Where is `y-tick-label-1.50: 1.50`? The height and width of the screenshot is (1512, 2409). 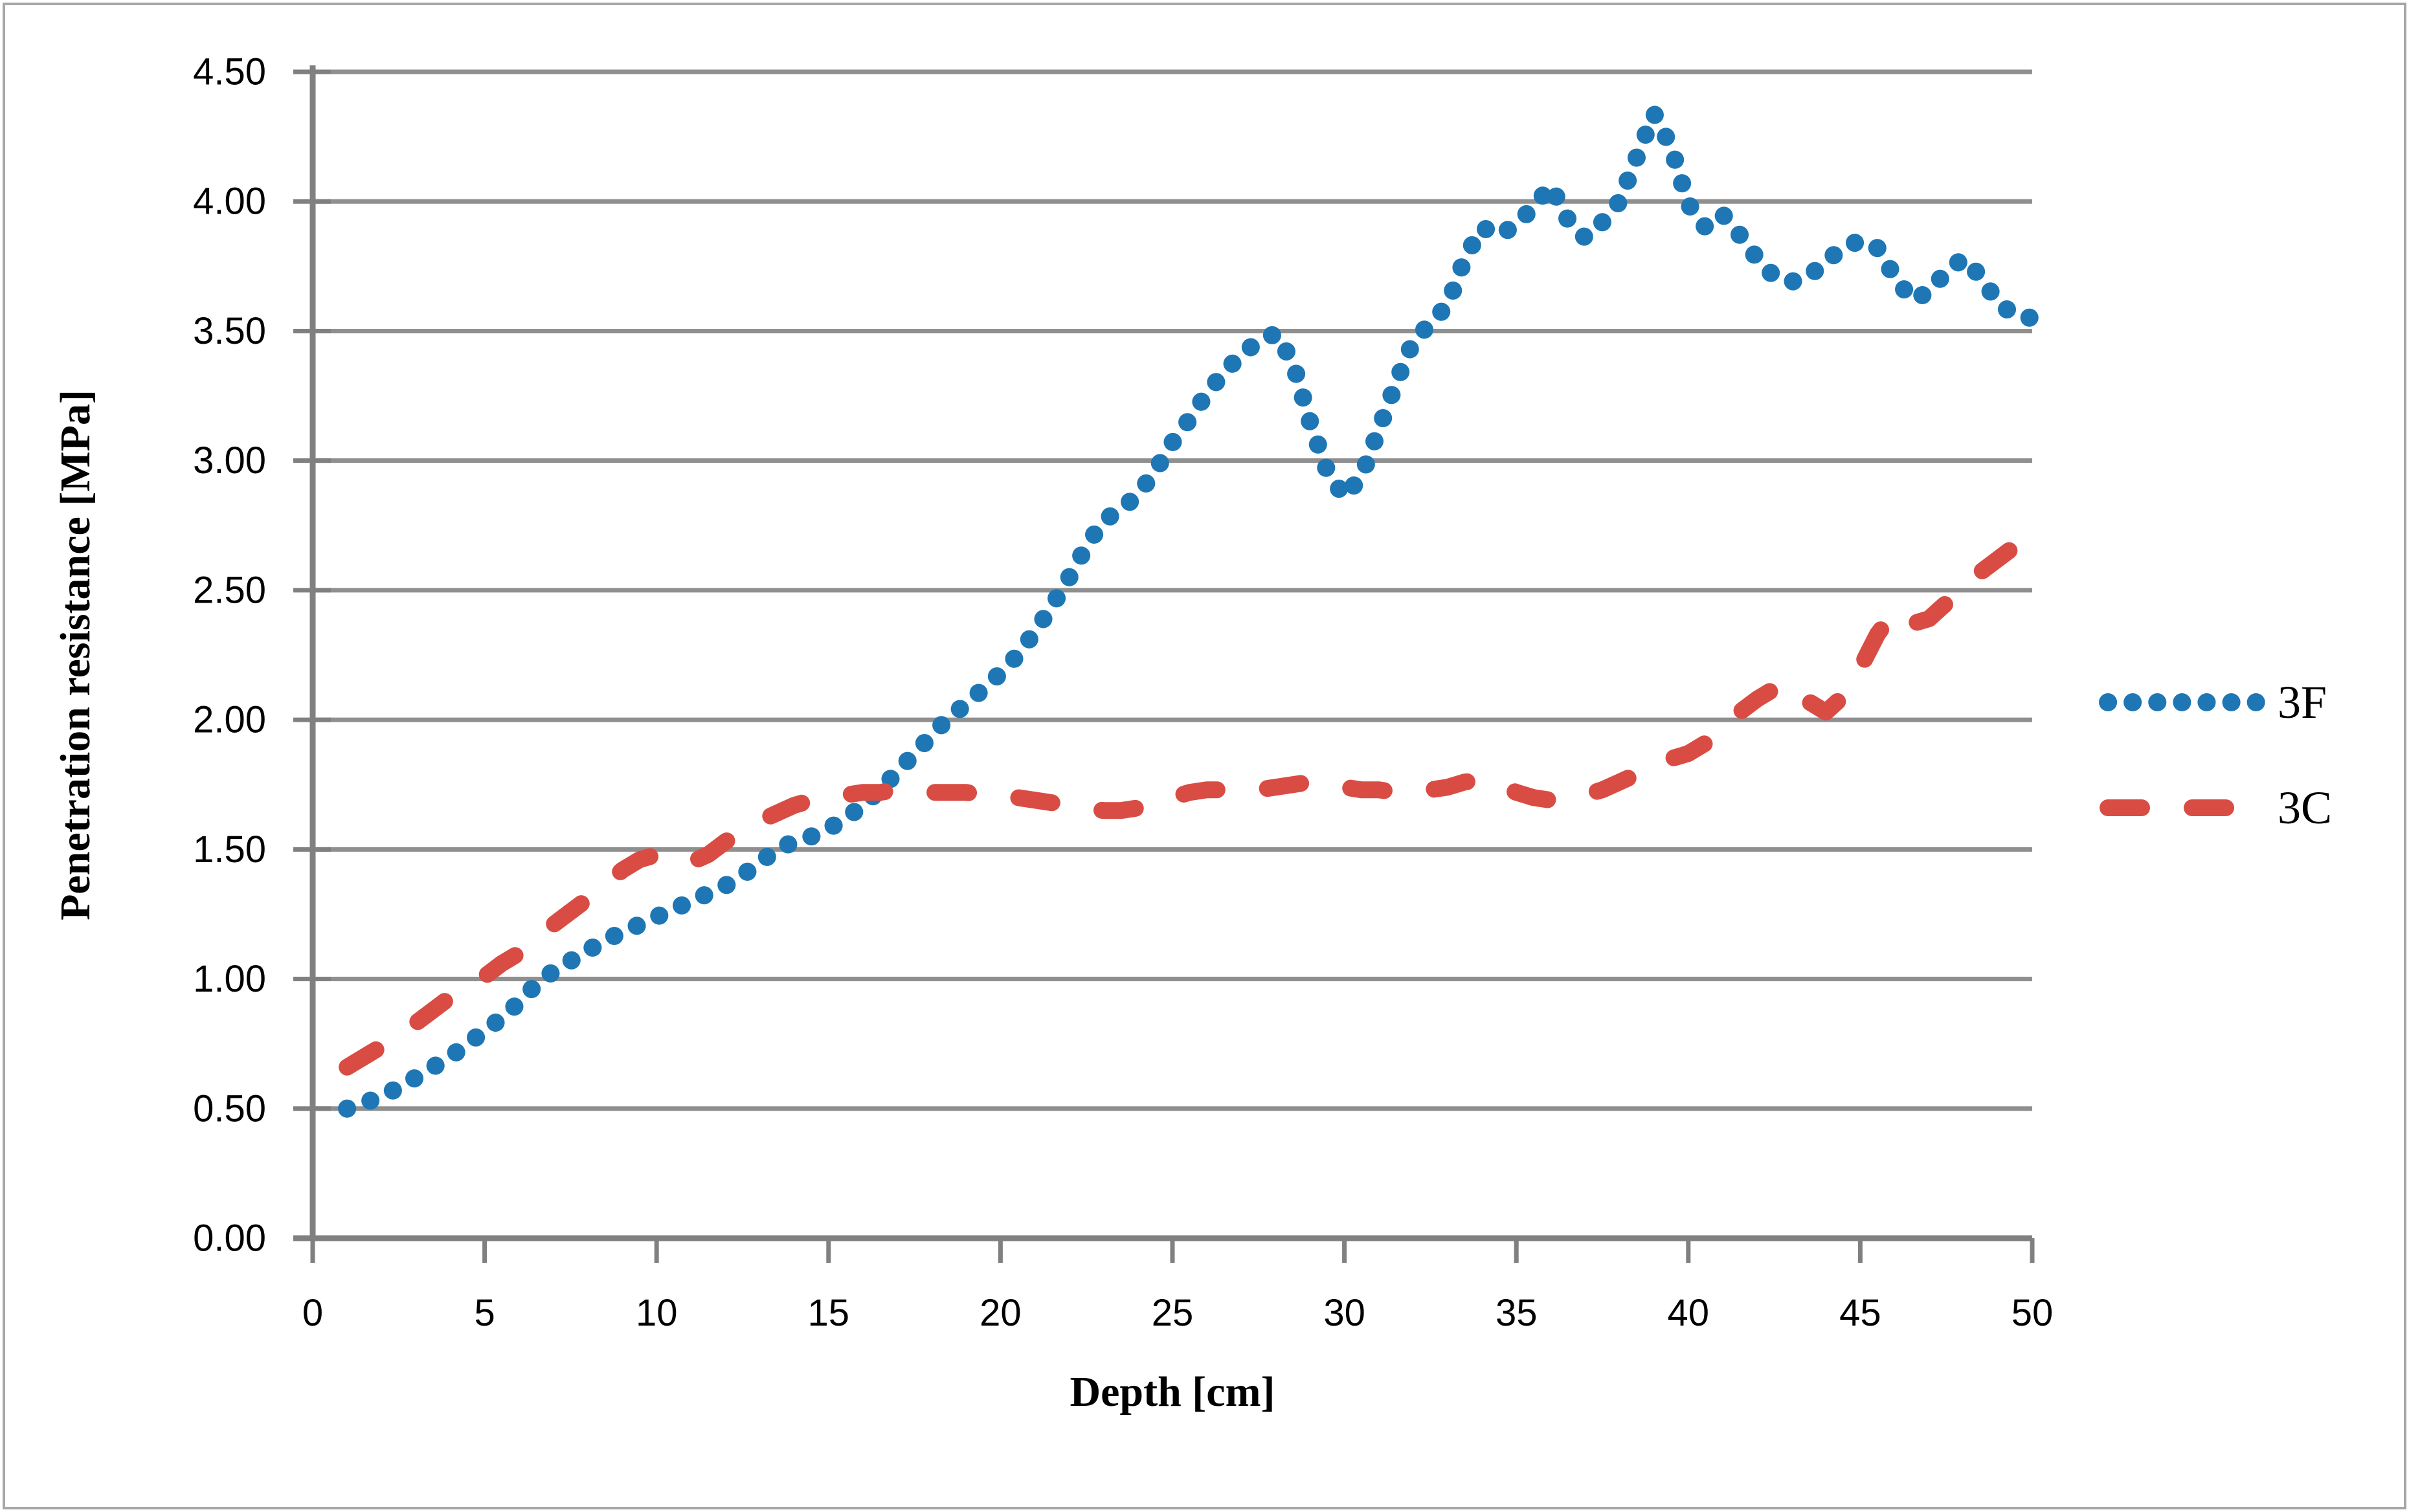
y-tick-label-1.50: 1.50 is located at coordinates (229, 849).